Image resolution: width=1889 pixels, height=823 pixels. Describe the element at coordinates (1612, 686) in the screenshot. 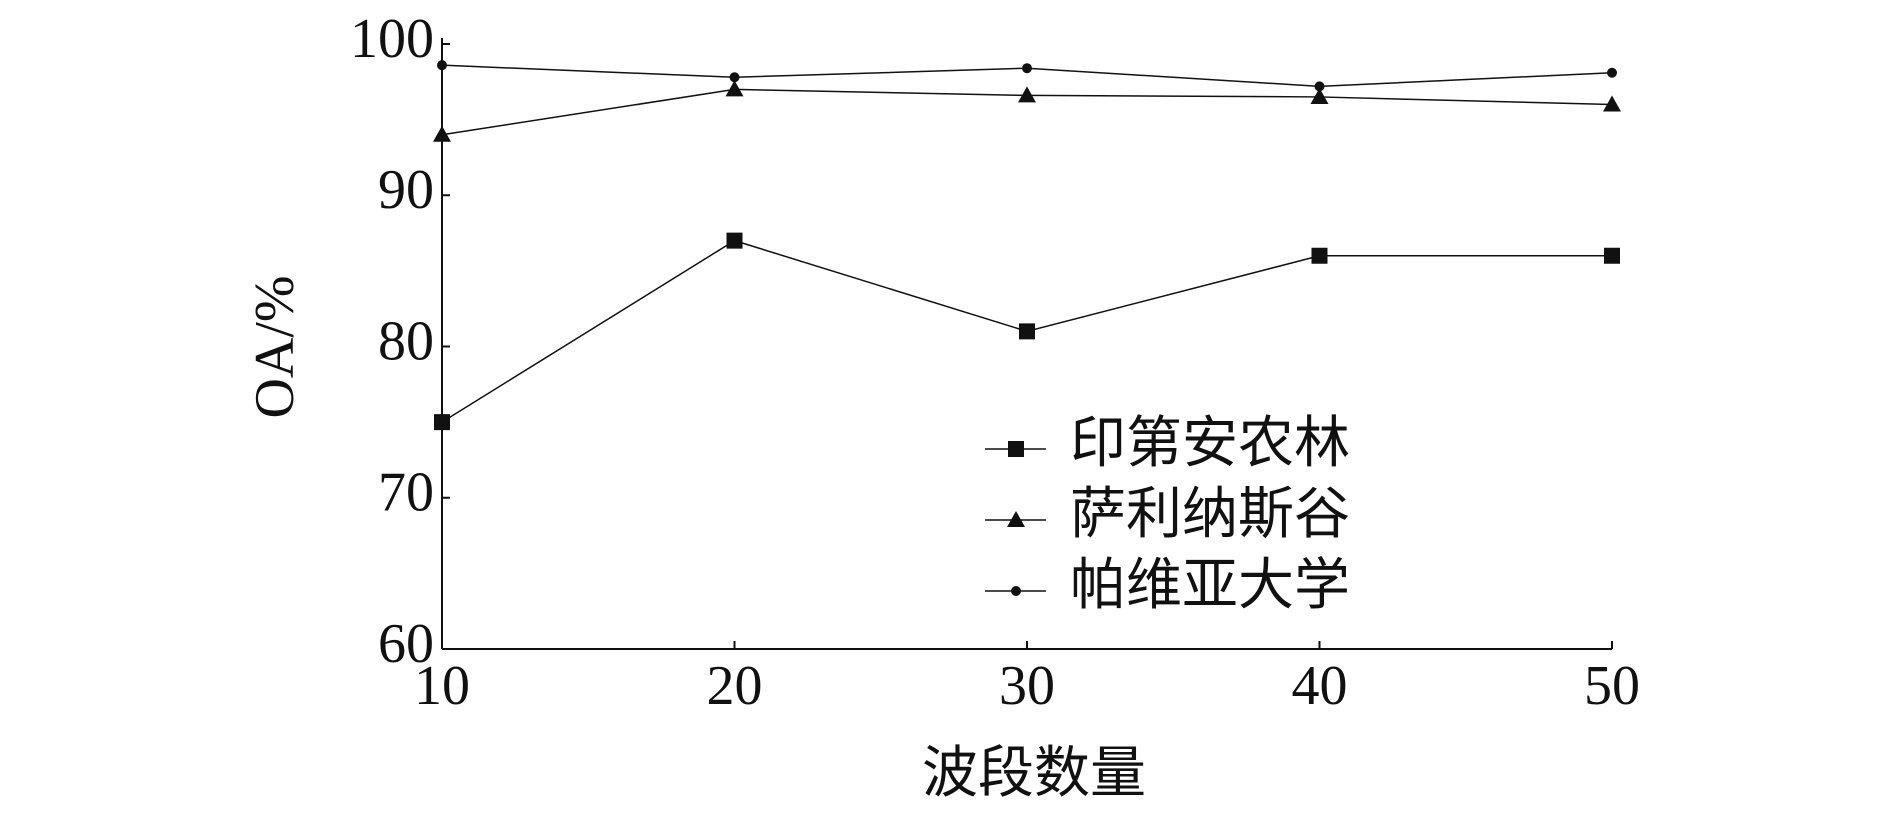

I see `x-tick-label: 50` at that location.